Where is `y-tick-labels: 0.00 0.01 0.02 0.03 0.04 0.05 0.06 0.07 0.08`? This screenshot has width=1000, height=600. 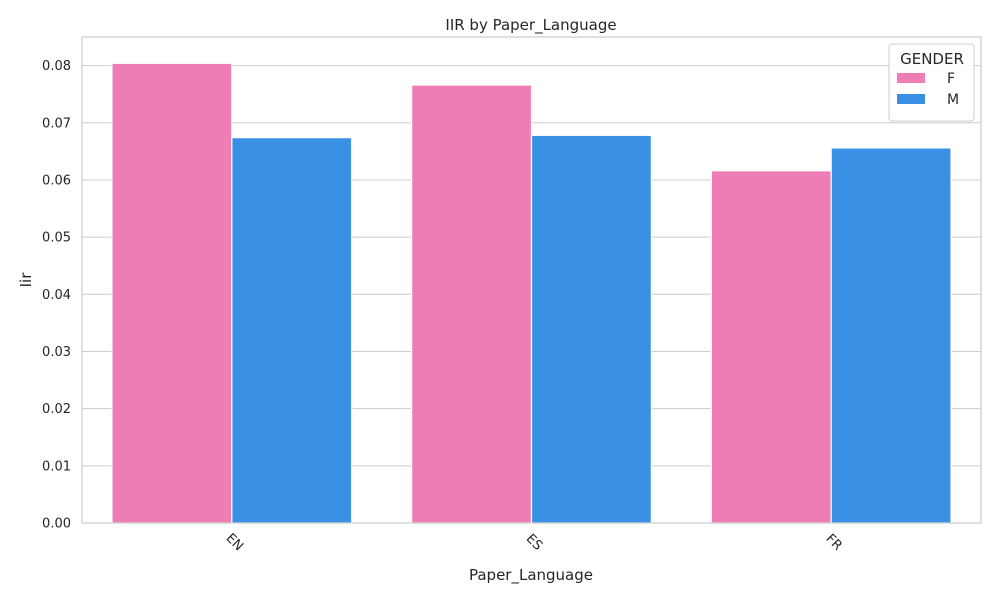
y-tick-labels: 0.00 0.01 0.02 0.03 0.04 0.05 0.06 0.07 0.08 is located at coordinates (56, 295).